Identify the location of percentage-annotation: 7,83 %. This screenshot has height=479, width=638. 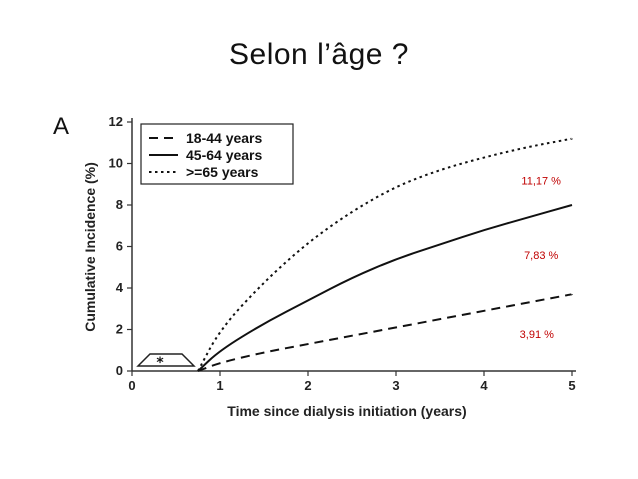
(541, 256).